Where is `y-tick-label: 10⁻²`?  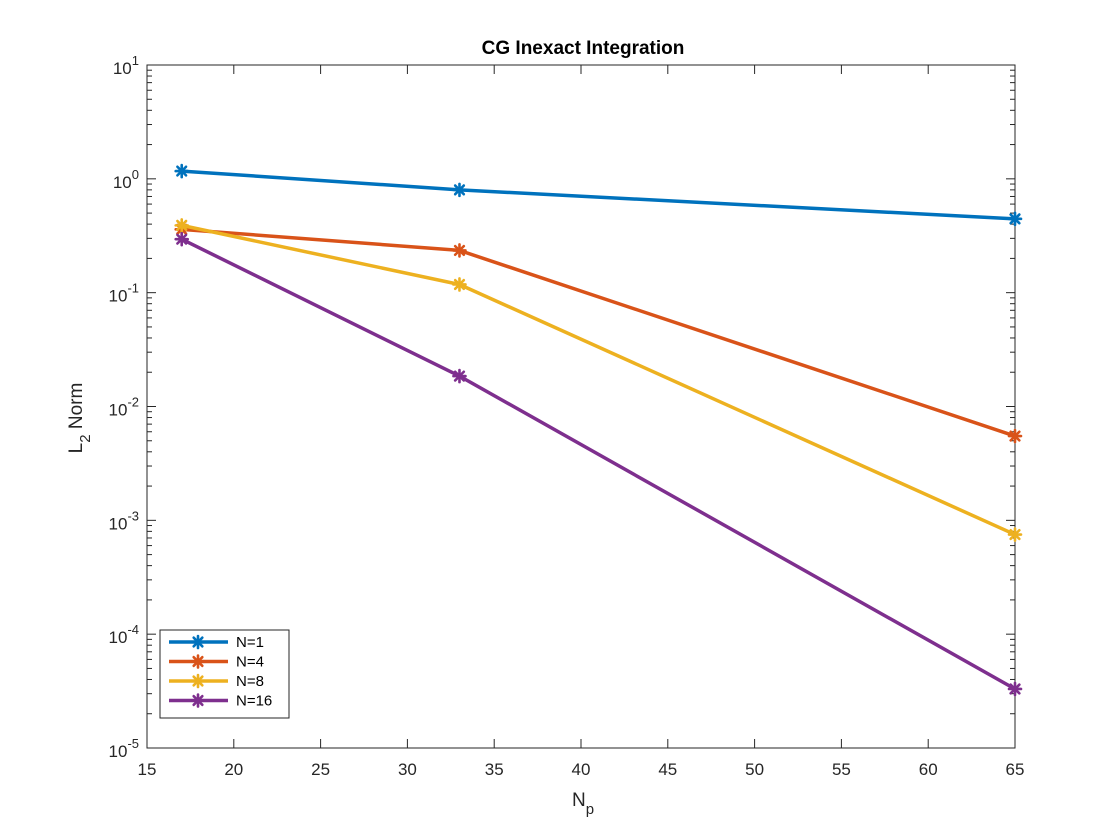
y-tick-label: 10⁻² is located at coordinates (124, 407).